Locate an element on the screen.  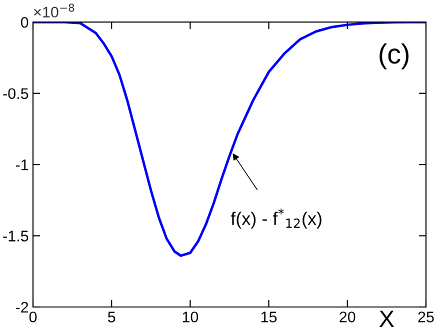
y-tick-label: -0.5 is located at coordinates (15, 94).